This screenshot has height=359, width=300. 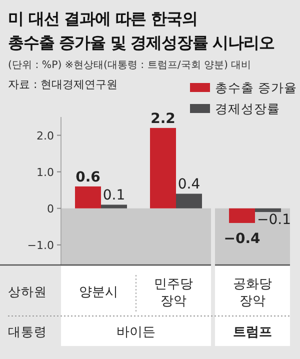 I want to click on x-tick-label: 양분시, so click(x=98, y=292).